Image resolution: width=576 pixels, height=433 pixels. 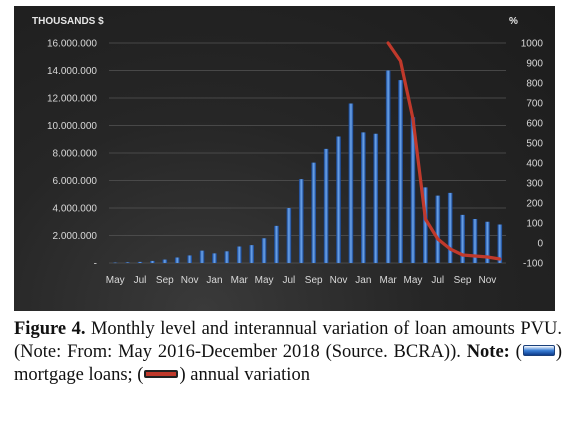 I want to click on line-series, so click(x=444, y=151).